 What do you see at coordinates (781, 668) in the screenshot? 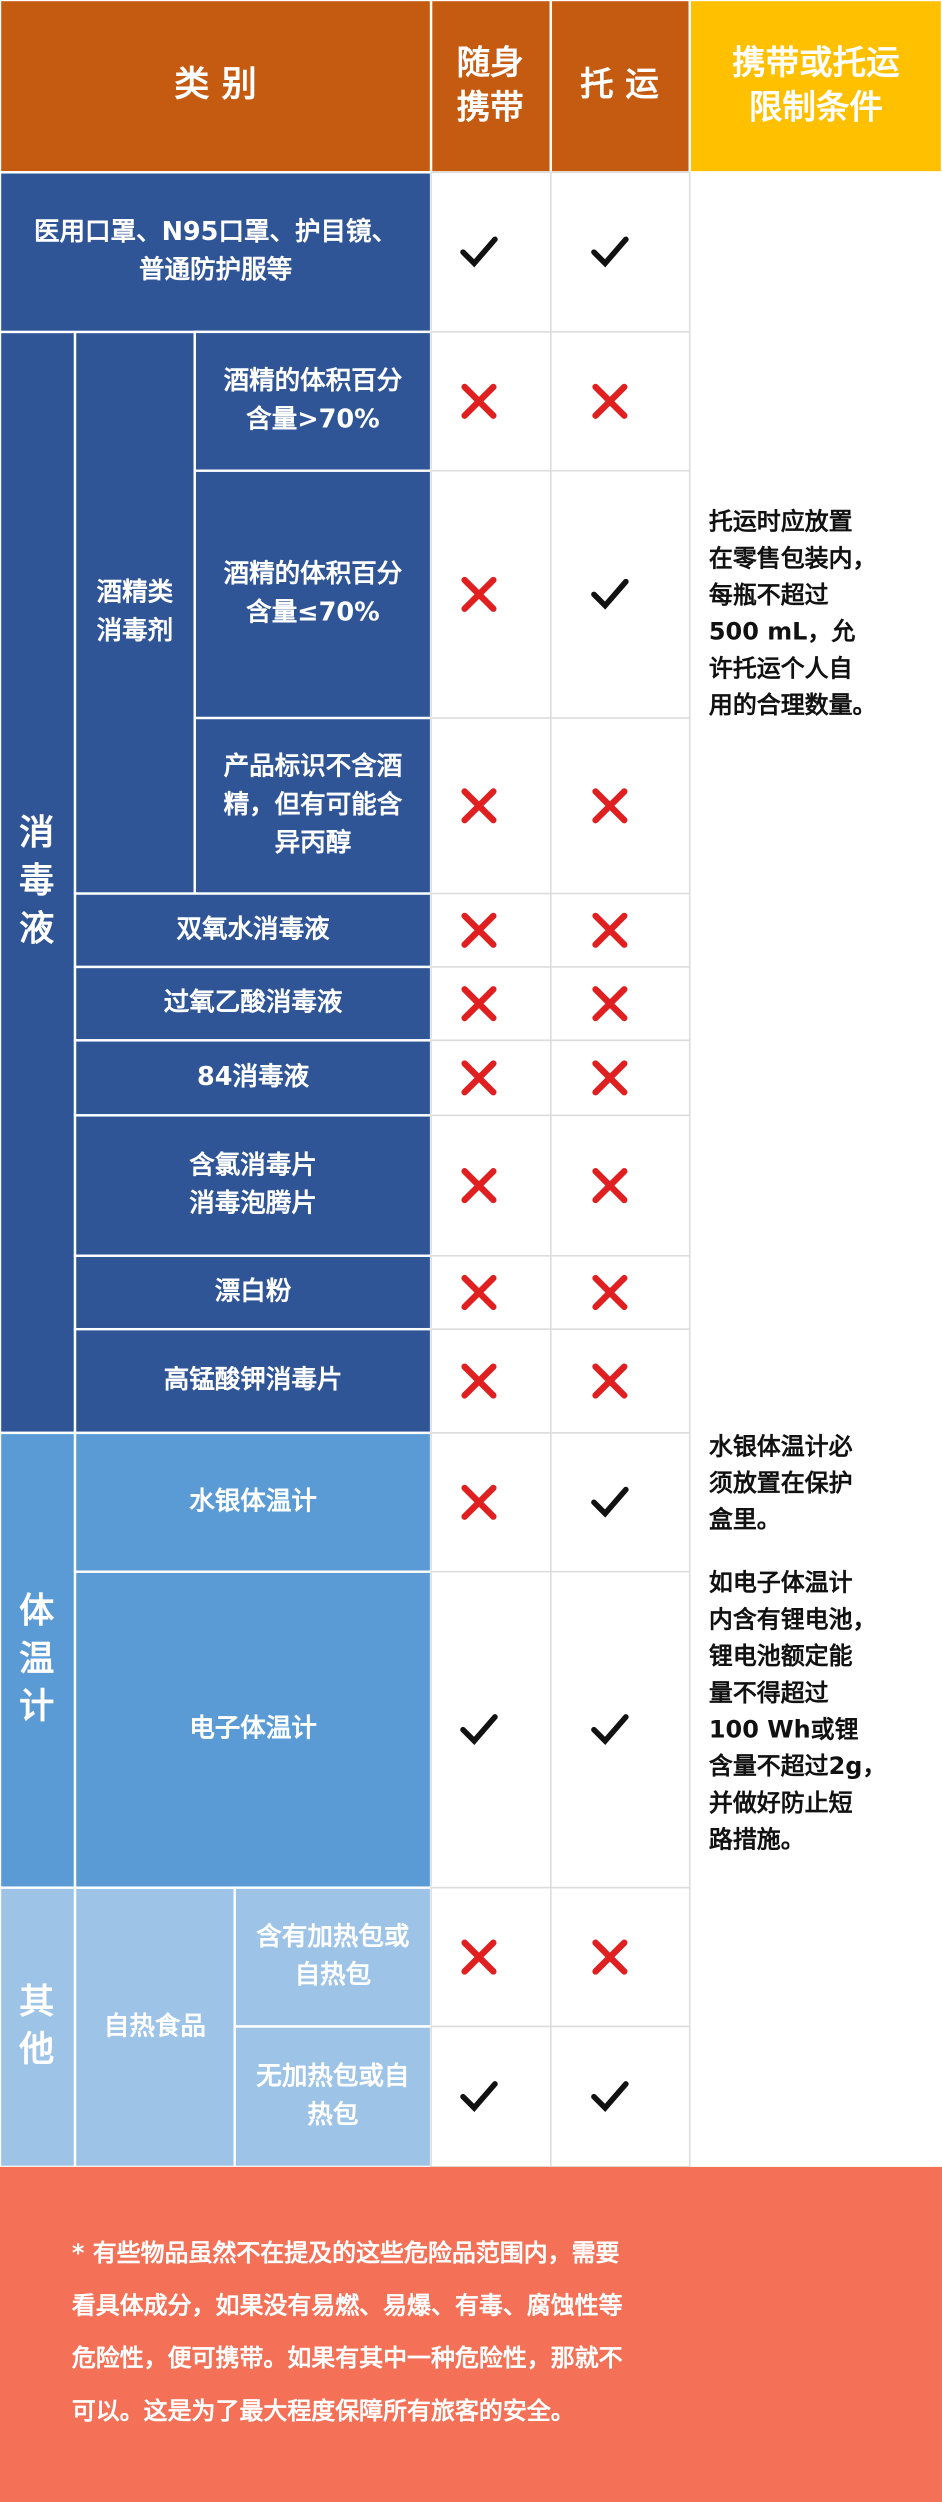
I see `text-line: 许托运个人自` at bounding box center [781, 668].